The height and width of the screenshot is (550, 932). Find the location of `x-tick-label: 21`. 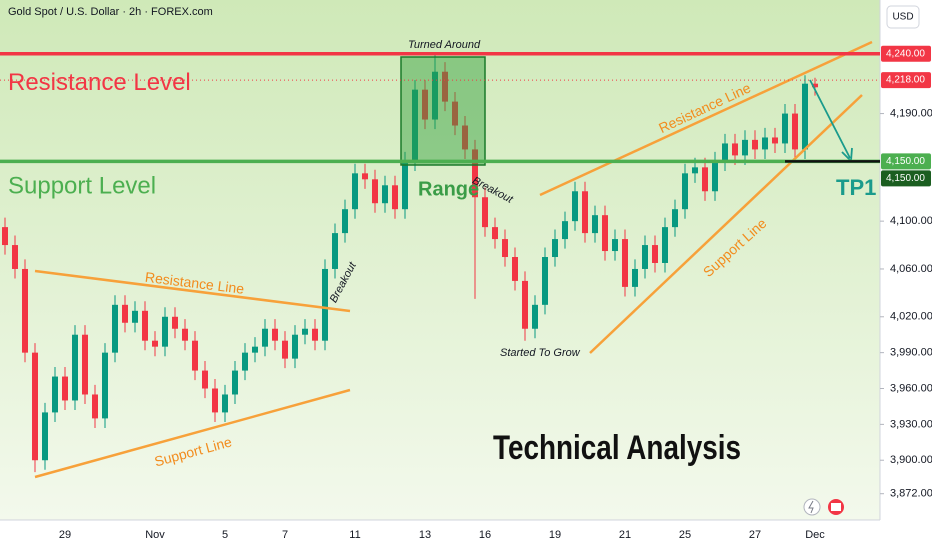

x-tick-label: 21 is located at coordinates (625, 535).